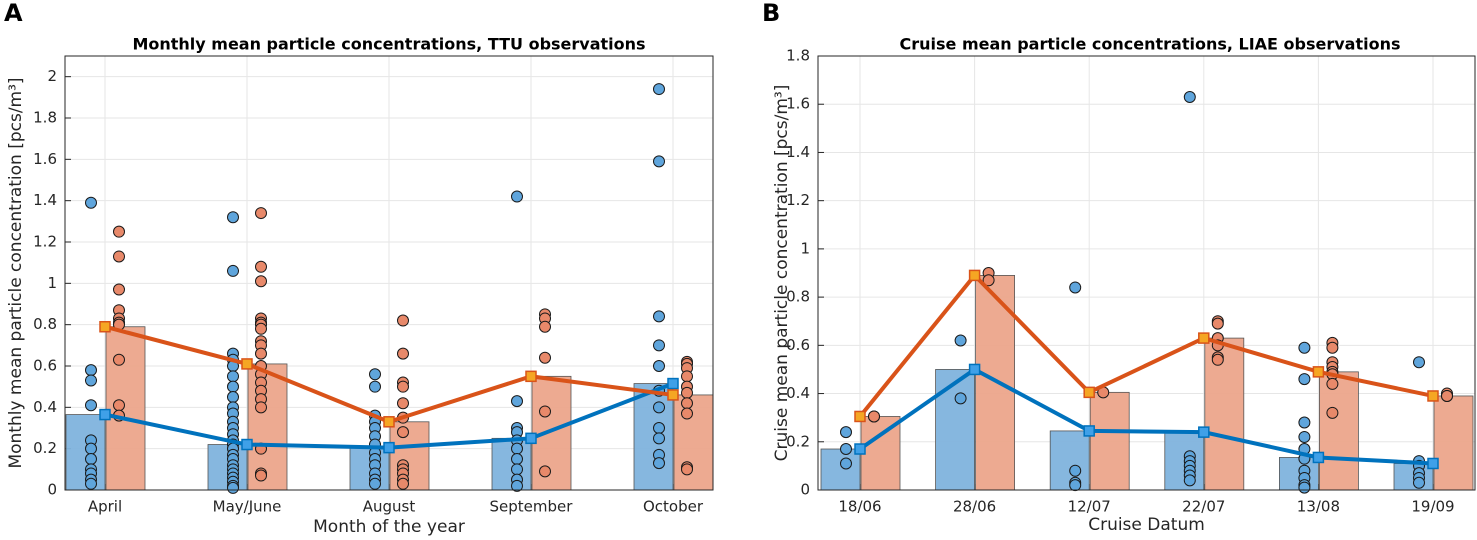 This screenshot has width=1477, height=540. I want to click on y-tick-label: 1.4, so click(798, 152).